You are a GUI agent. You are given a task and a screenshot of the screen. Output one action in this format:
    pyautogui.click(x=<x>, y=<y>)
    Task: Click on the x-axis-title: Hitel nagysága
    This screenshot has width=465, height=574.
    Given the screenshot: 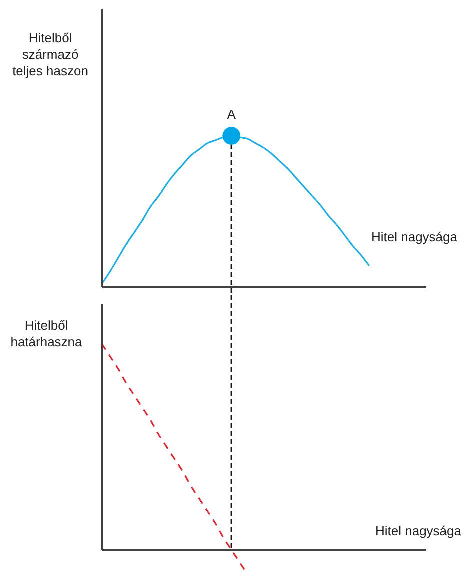 What is the action you would take?
    pyautogui.click(x=415, y=237)
    